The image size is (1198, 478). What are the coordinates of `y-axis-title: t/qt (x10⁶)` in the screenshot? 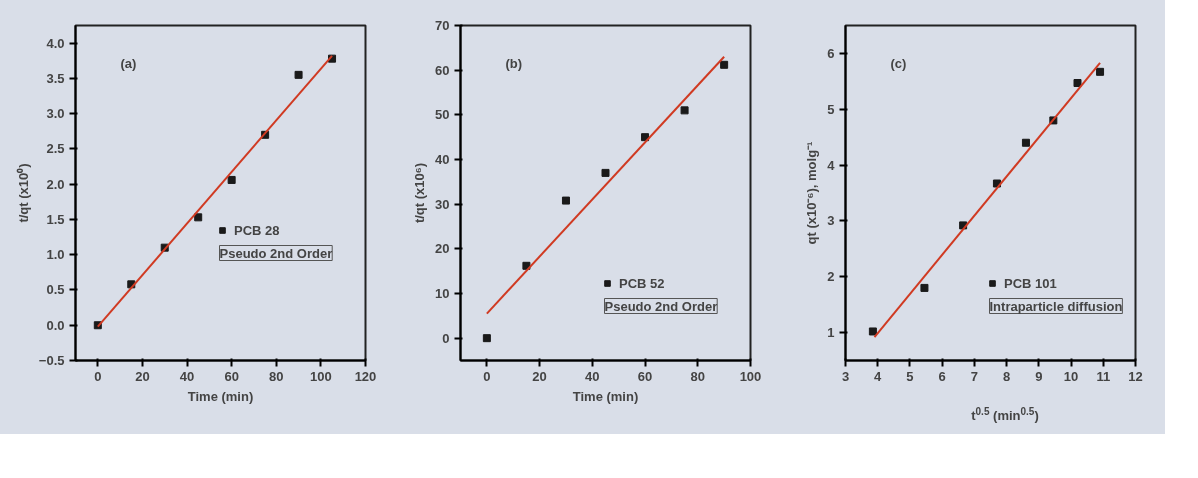 It's located at (420, 193).